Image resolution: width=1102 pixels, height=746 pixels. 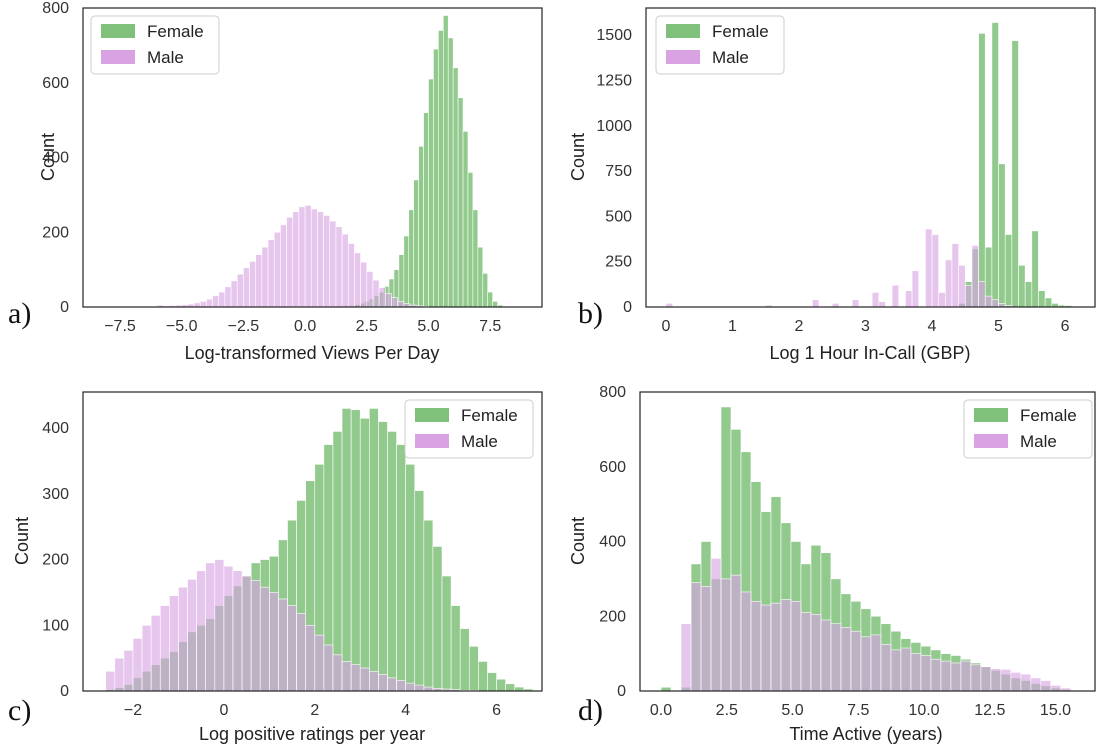 I want to click on panel-c-ytick-label: 0, so click(x=64, y=691).